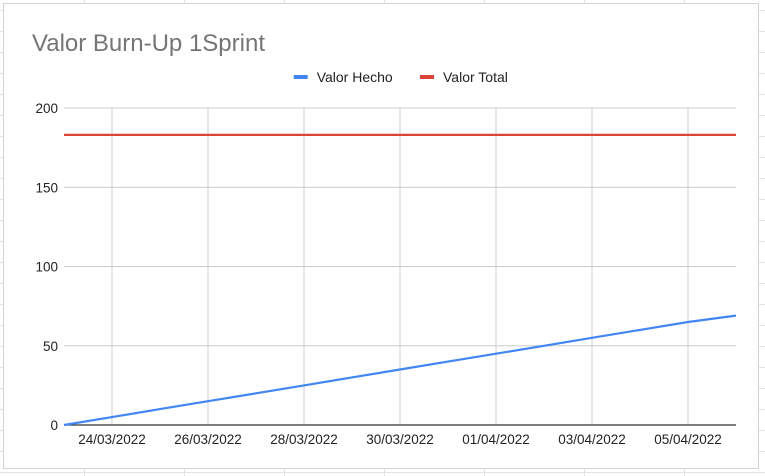  Describe the element at coordinates (148, 43) in the screenshot. I see `chart-title: Valor Burn-Up 1Sprint` at that location.